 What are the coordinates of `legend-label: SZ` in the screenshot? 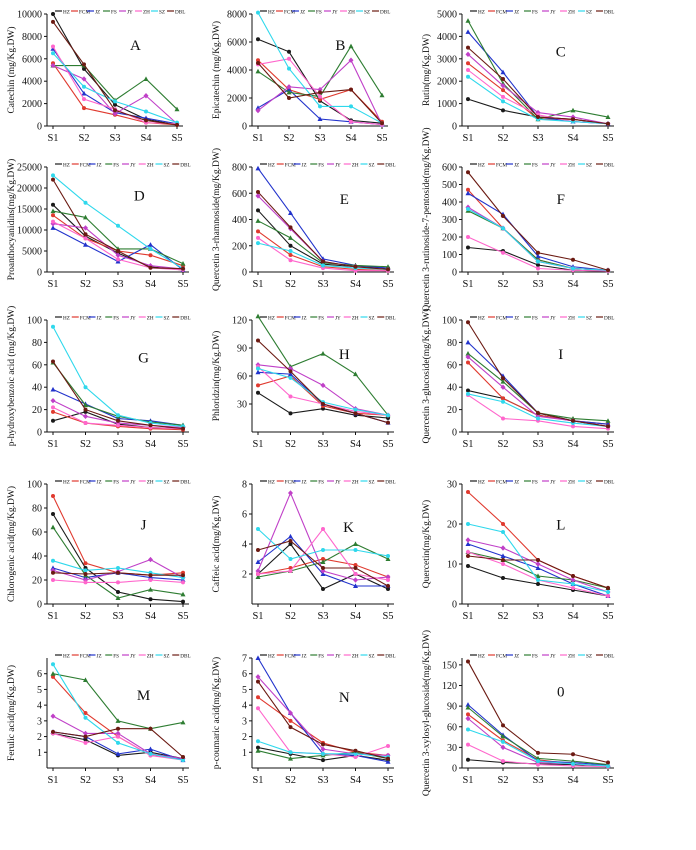 It's located at (367, 12).